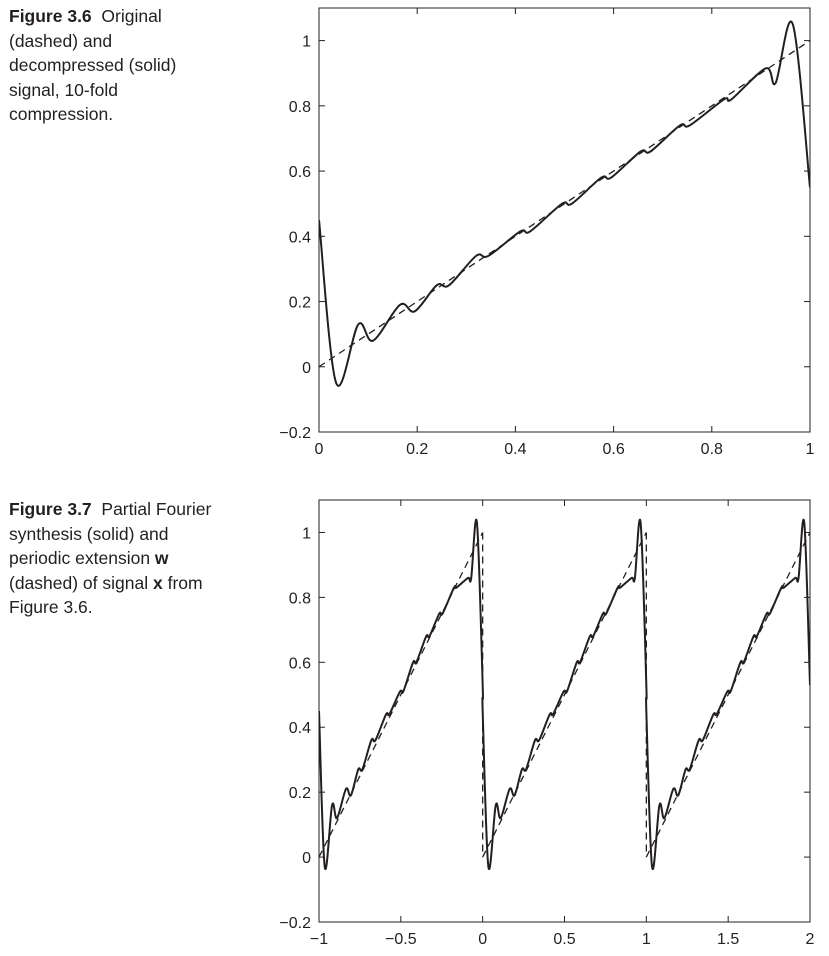 The image size is (829, 956). Describe the element at coordinates (564, 939) in the screenshot. I see `x-tick-label: 0.5` at that location.